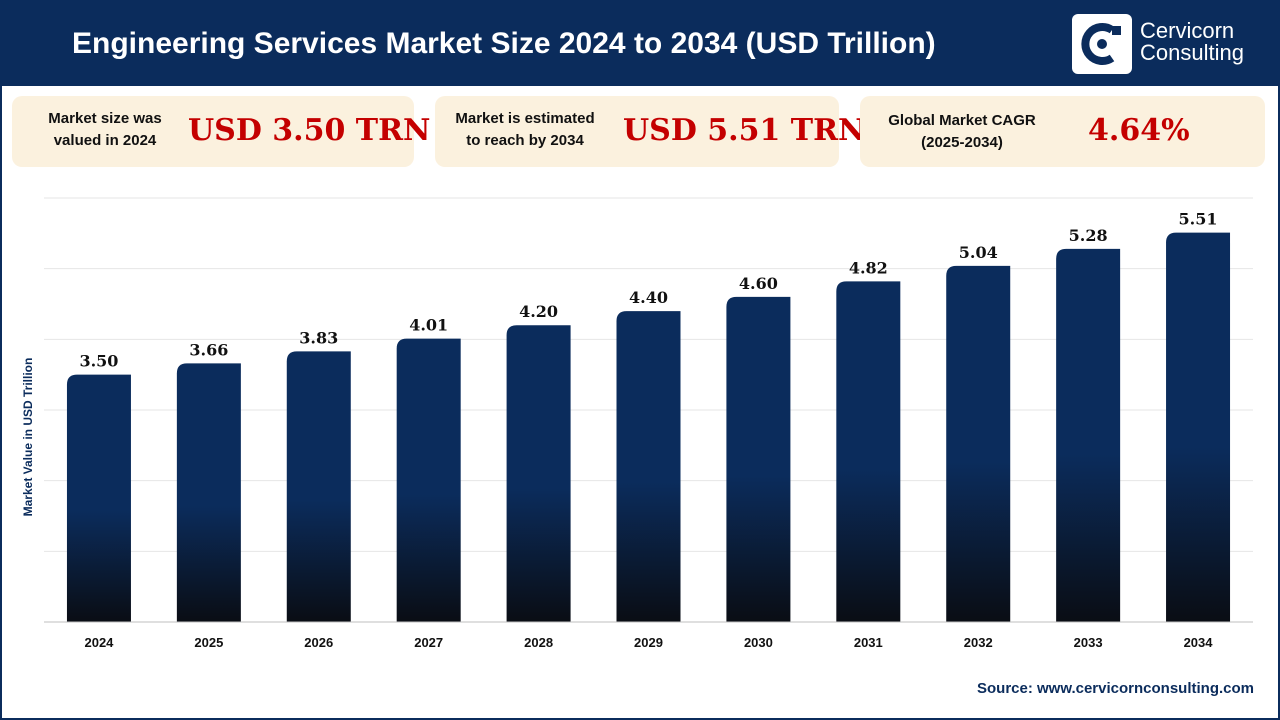 Image resolution: width=1280 pixels, height=720 pixels. What do you see at coordinates (1088, 642) in the screenshot?
I see `x-tick-2033: 2033` at bounding box center [1088, 642].